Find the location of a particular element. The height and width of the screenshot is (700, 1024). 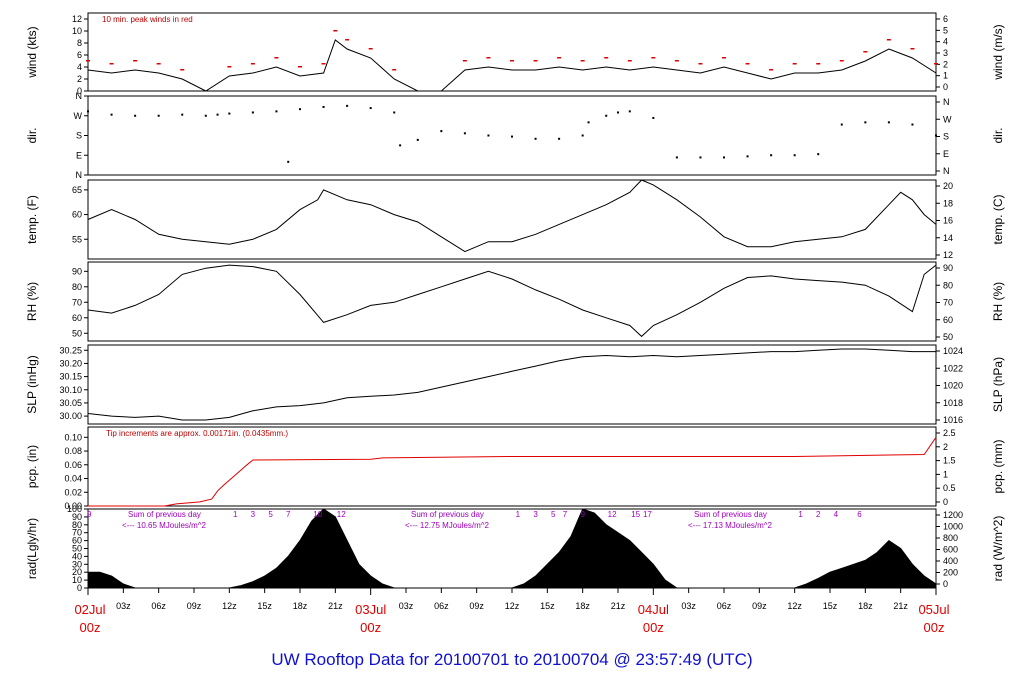

wind-ylabel-left: wind (kts) is located at coordinates (32, 52).